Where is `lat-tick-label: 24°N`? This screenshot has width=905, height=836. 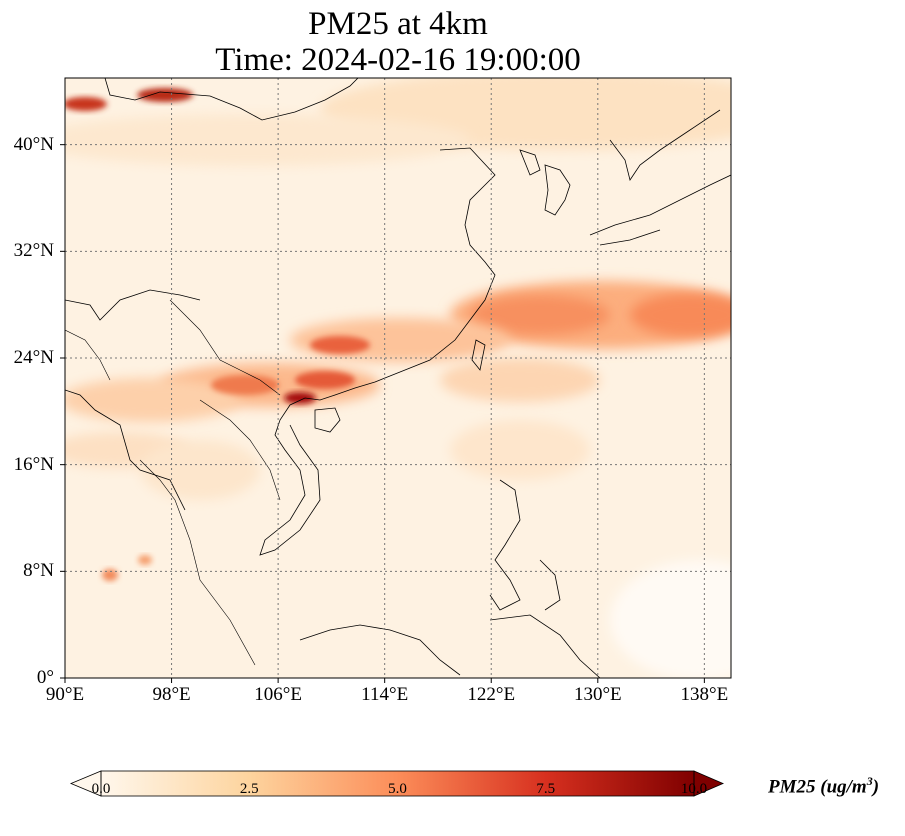
lat-tick-label: 24°N is located at coordinates (33, 357).